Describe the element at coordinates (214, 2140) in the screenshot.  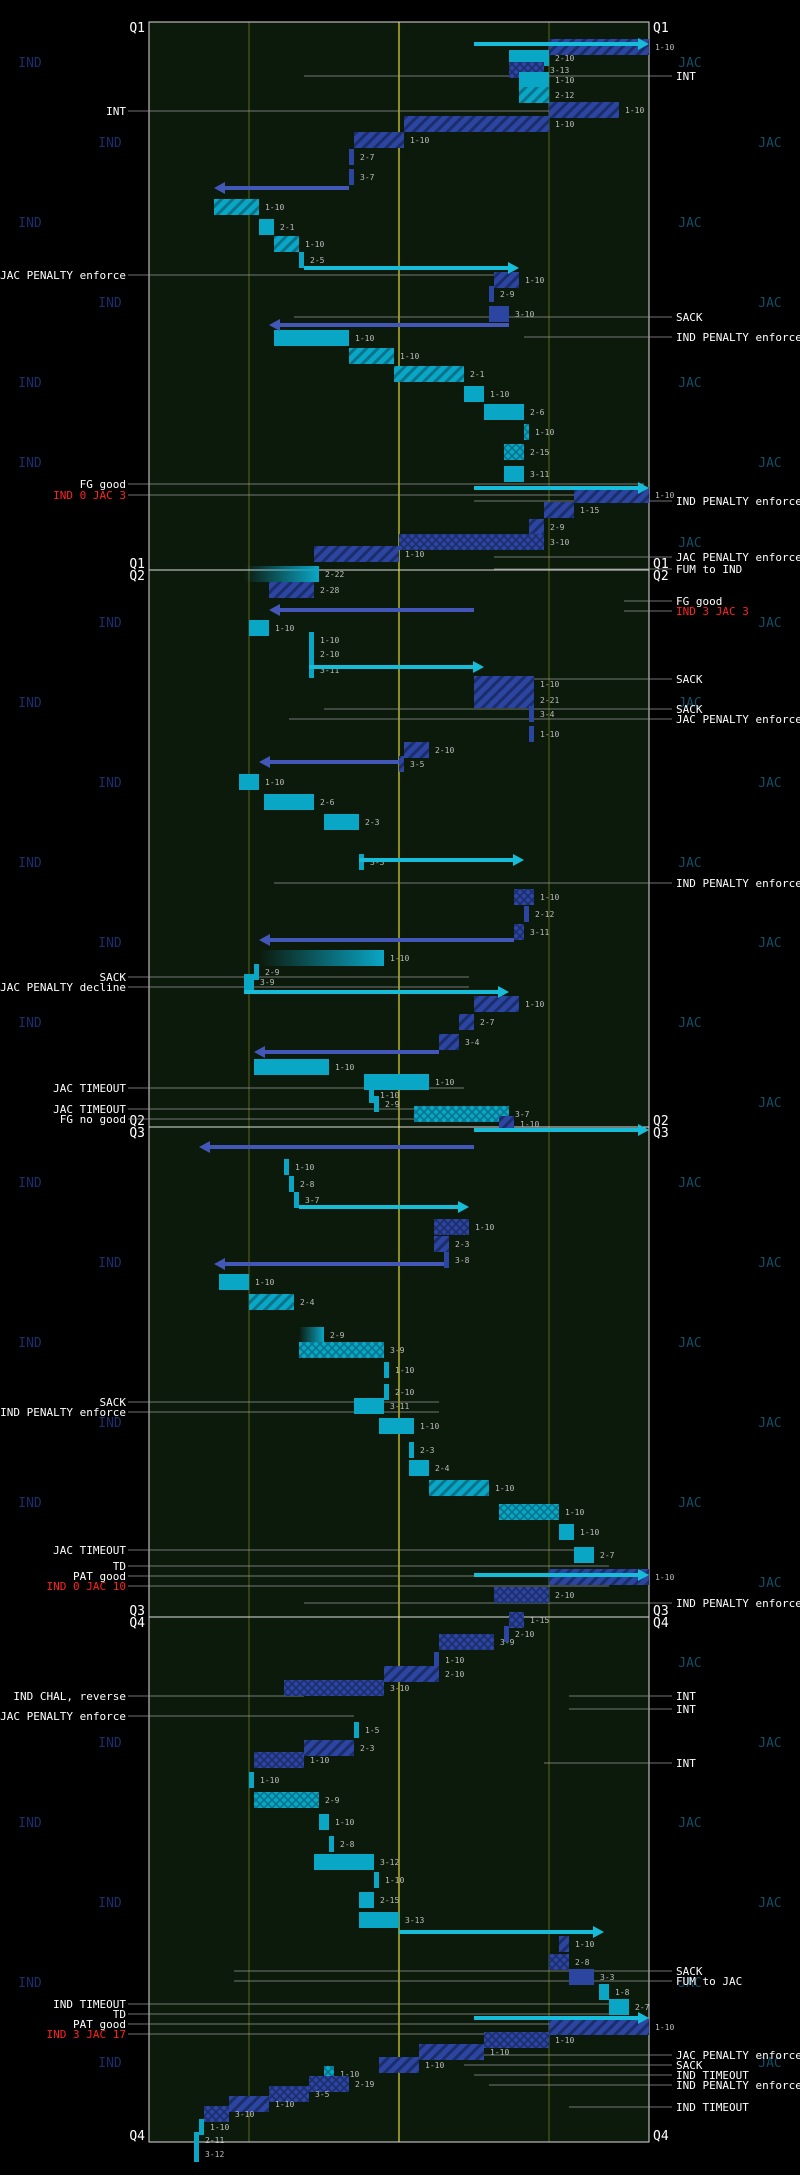
I see `play-down-label: 2-11` at that location.